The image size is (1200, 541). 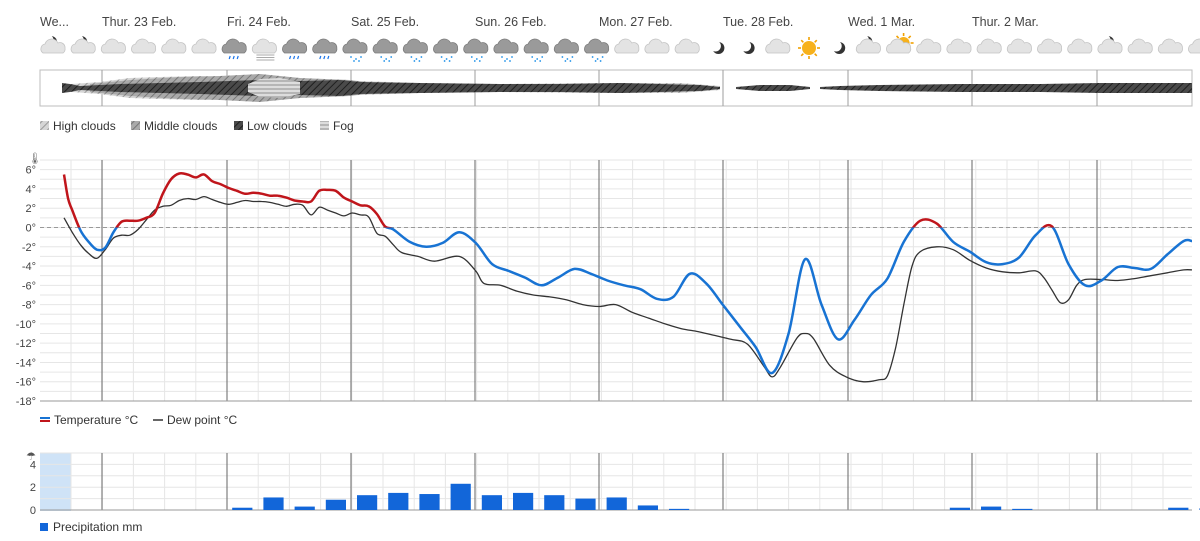 I want to click on y-tick-label: 2, so click(x=33, y=488).